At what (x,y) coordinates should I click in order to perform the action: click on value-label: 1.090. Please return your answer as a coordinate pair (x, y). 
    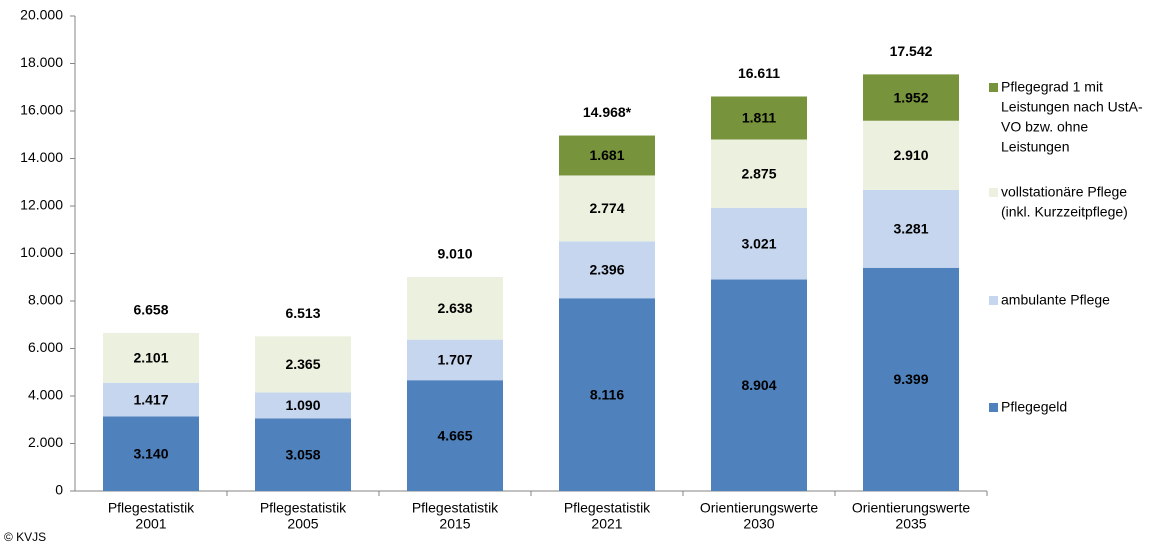
    Looking at the image, I should click on (302, 405).